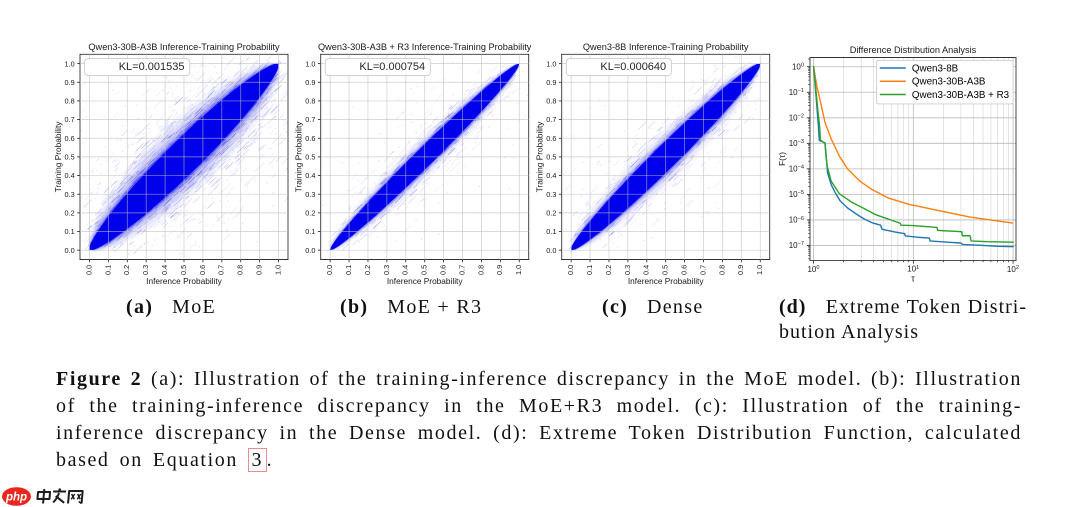 This screenshot has width=1080, height=507. What do you see at coordinates (633, 67) in the screenshot?
I see `svg-text: KL=0.000640` at bounding box center [633, 67].